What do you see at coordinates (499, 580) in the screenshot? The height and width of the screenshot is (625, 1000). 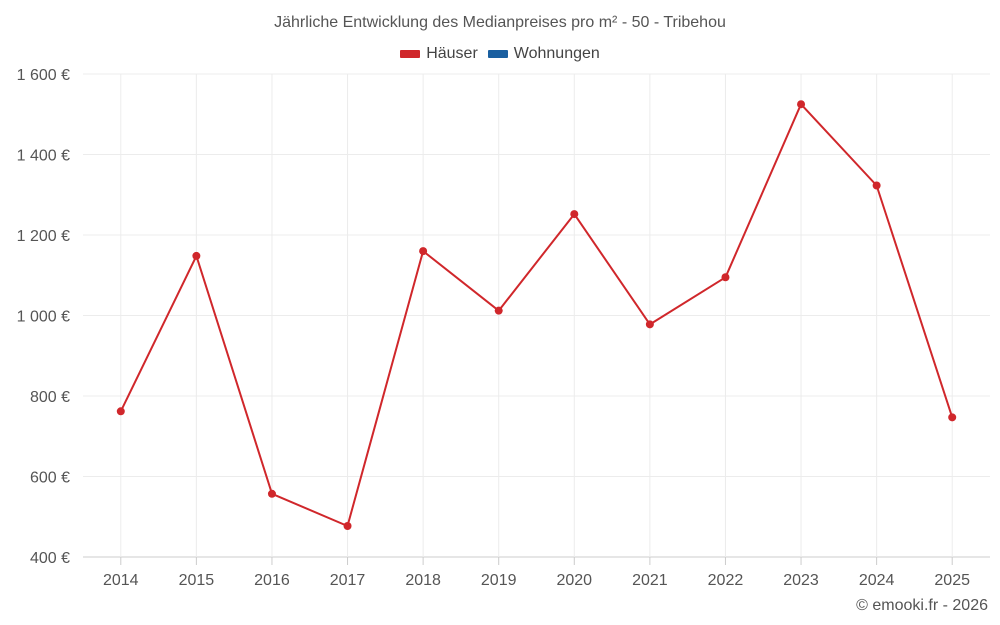 I see `x-tick-label: 2019` at bounding box center [499, 580].